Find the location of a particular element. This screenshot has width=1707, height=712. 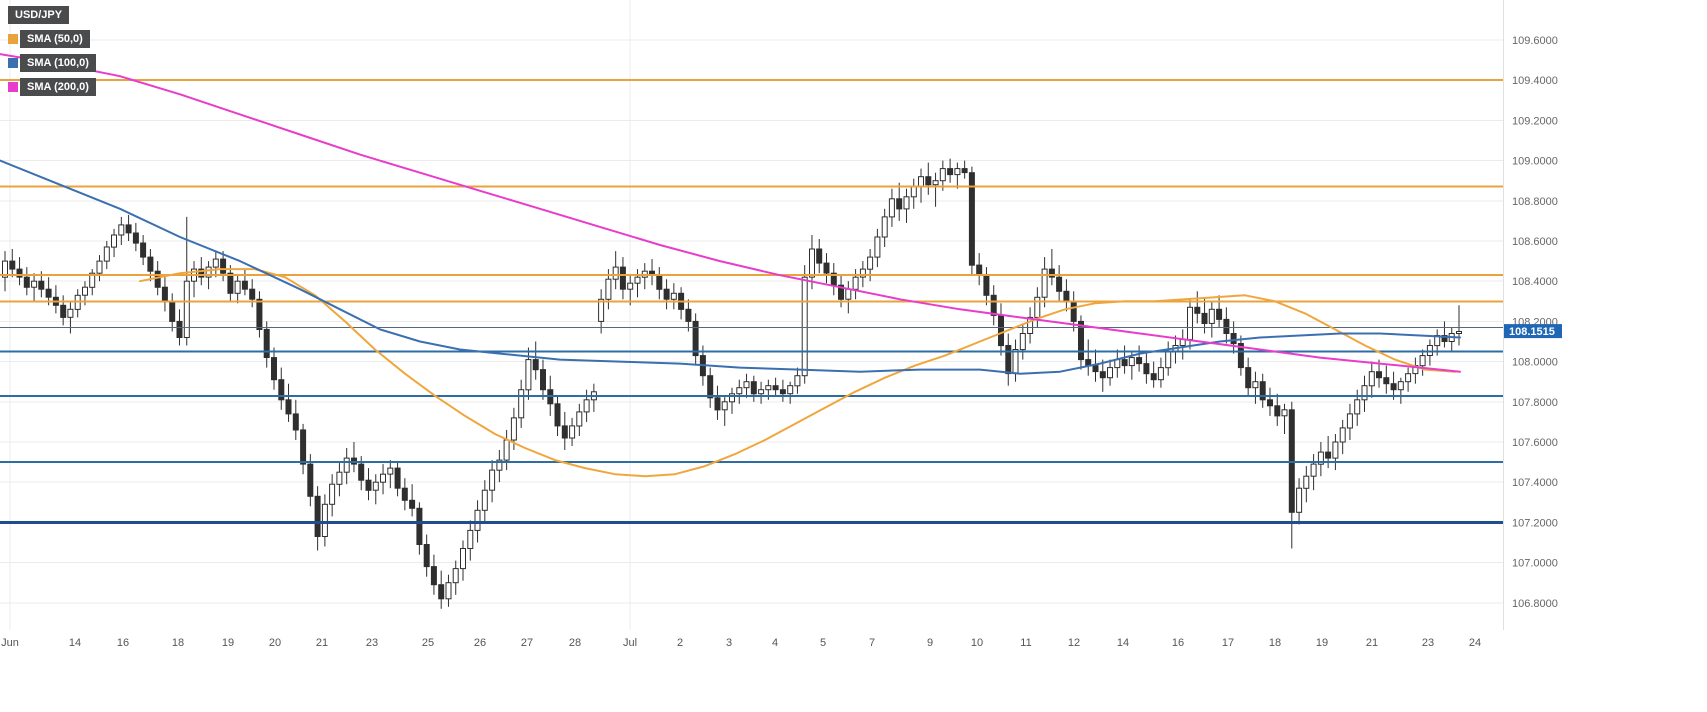

sma100-swatch-icon is located at coordinates (13, 63).